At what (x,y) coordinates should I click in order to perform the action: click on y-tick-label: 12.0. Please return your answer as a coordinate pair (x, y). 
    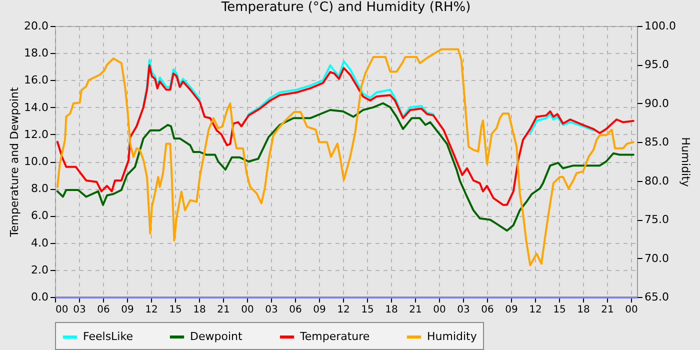
    Looking at the image, I should click on (36, 134).